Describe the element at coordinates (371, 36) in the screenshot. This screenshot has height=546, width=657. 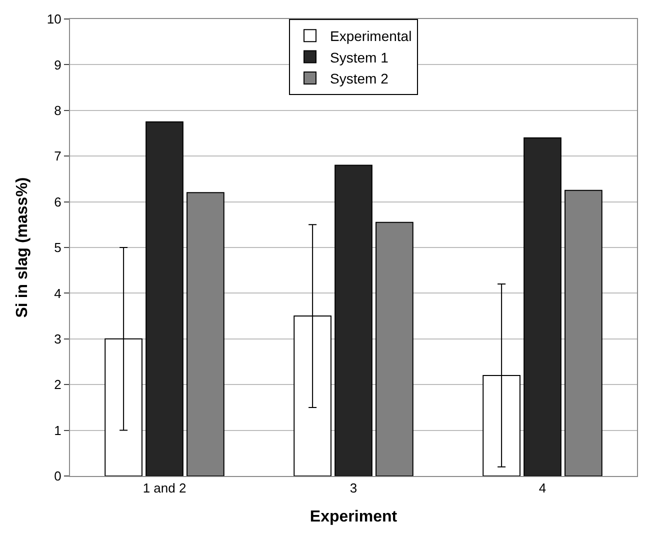
I see `legend-label: Experimental` at that location.